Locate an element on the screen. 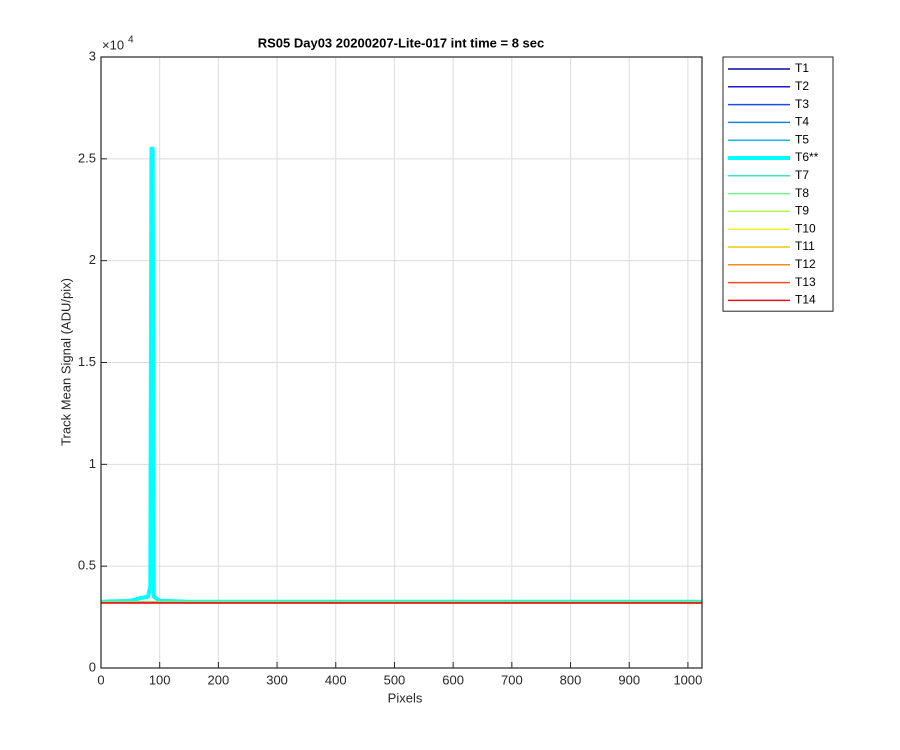  legend-label: T2 is located at coordinates (802, 86).